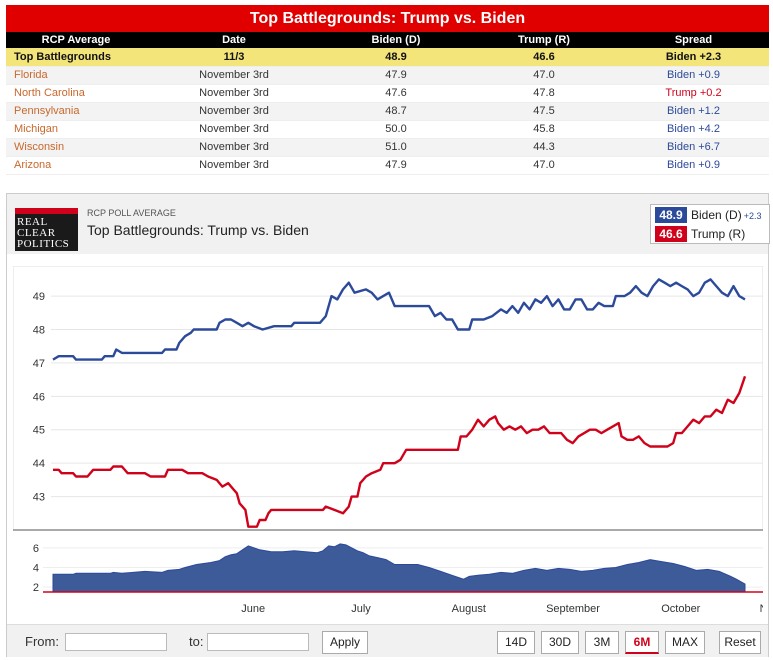 The width and height of the screenshot is (773, 660). I want to click on spread-y-tick-label: 2, so click(36, 588).